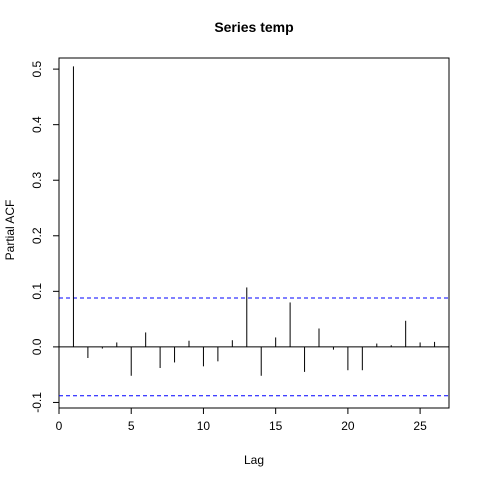 This screenshot has width=480, height=480. Describe the element at coordinates (37, 68) in the screenshot. I see `y-tick-label: 0.5` at that location.